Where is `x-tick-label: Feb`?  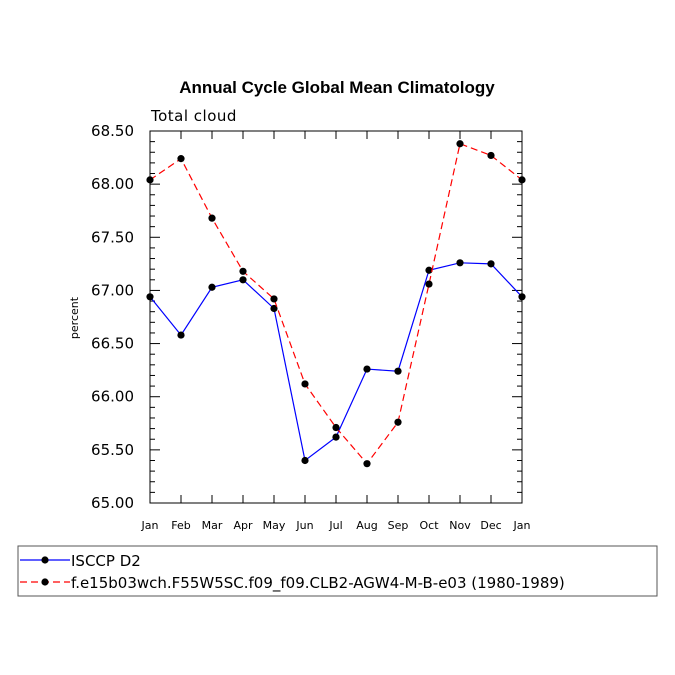 x-tick-label: Feb is located at coordinates (180, 525).